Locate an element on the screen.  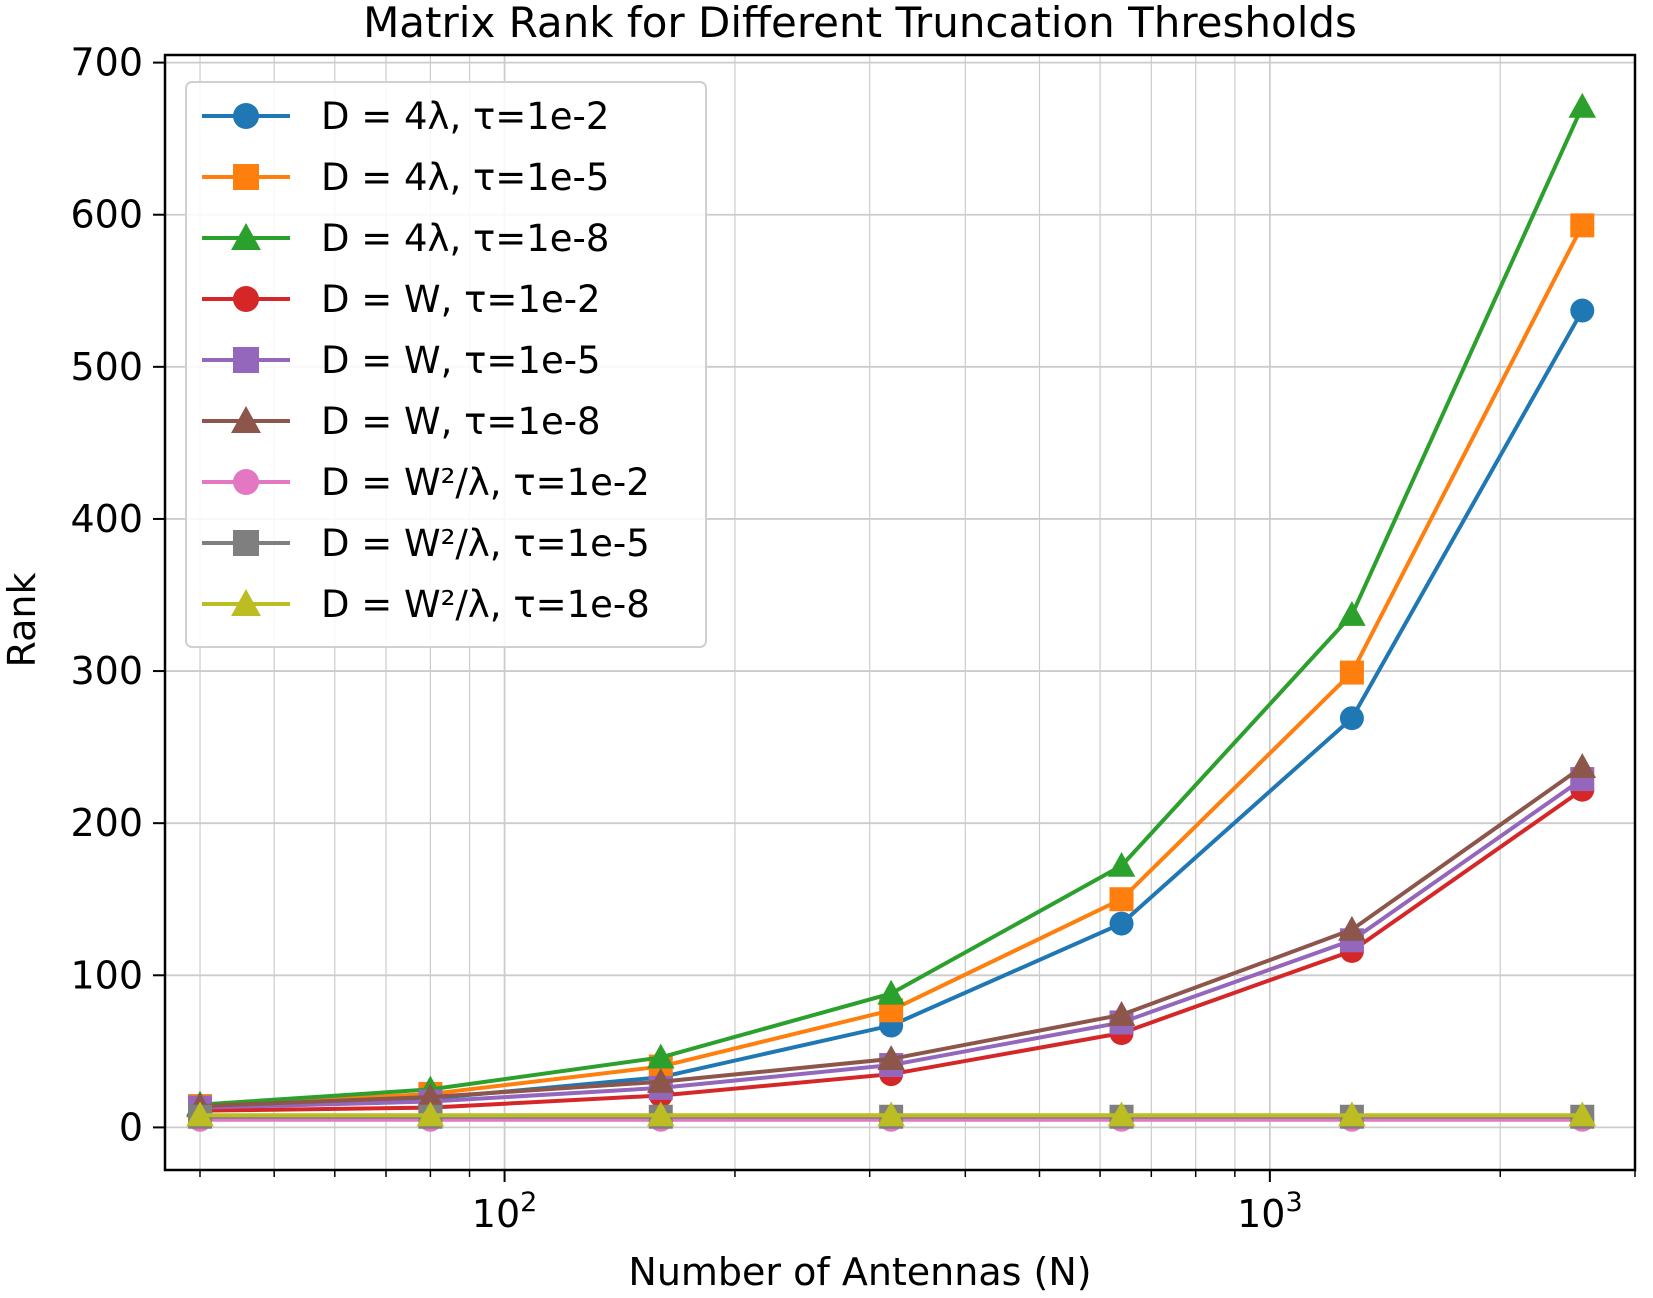
legend-entry: D = 4λ, τ=1e-8 is located at coordinates (405, 238).